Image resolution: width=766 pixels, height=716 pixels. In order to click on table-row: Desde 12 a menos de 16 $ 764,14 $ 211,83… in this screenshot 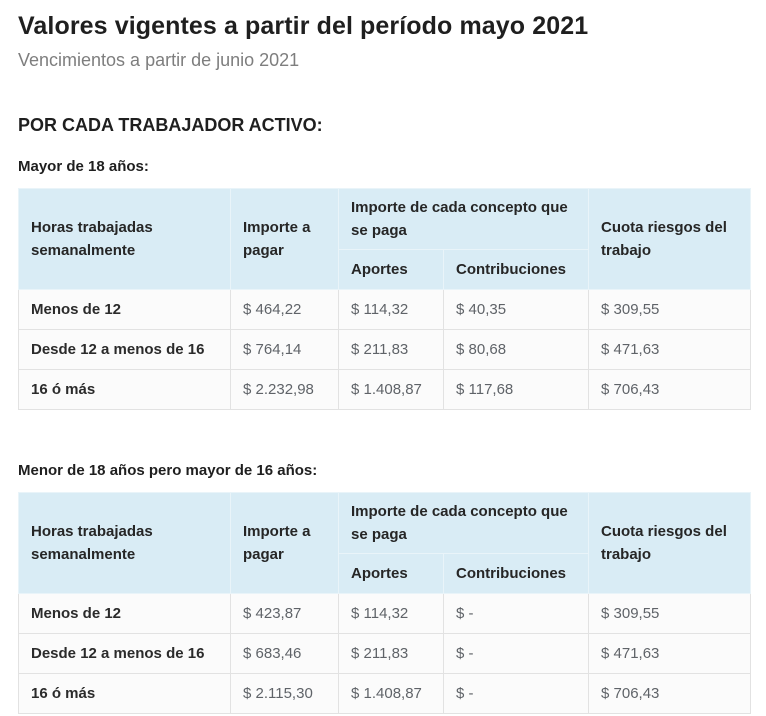, I will do `click(384, 349)`.